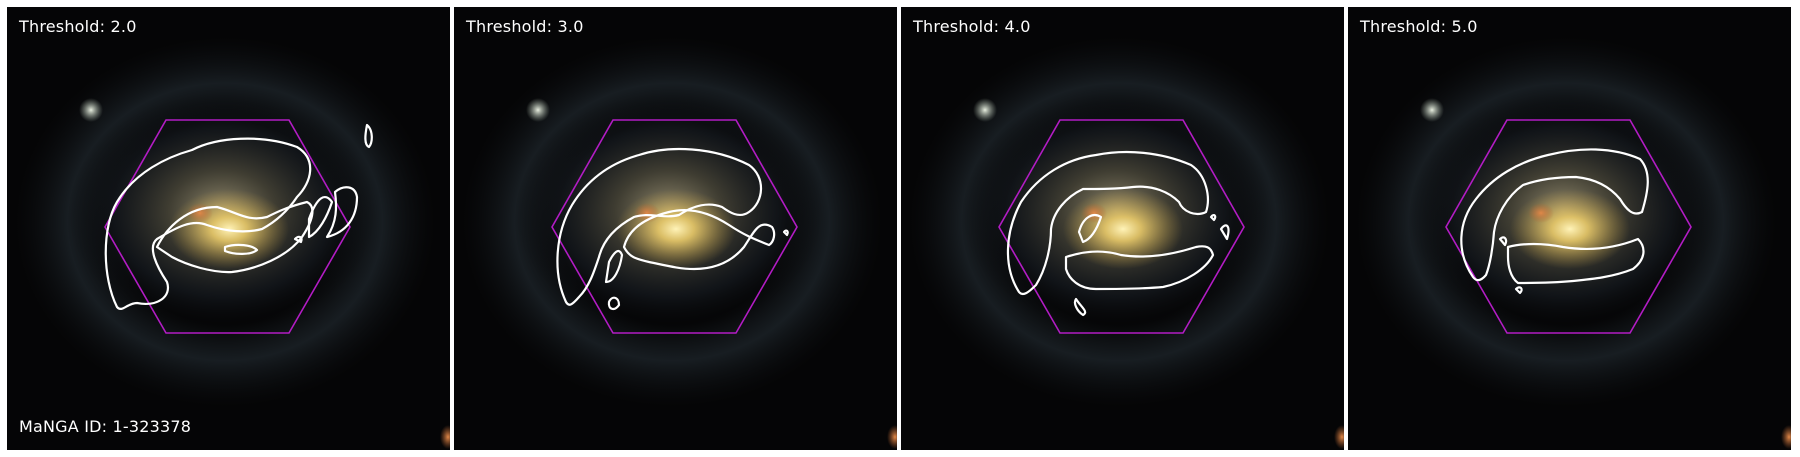  I want to click on galaxy-id-label: MaNGA ID: 1-323378, so click(105, 426).